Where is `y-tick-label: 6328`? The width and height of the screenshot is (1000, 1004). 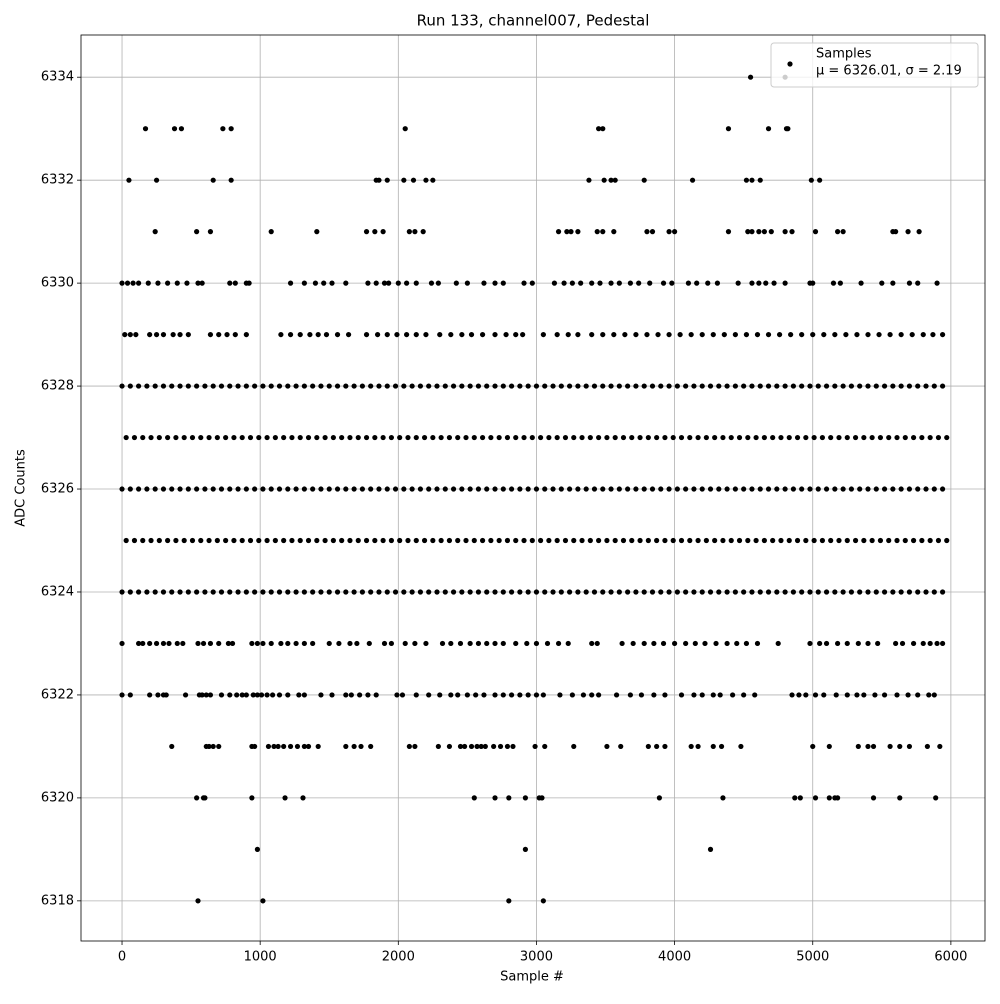
y-tick-label: 6328 is located at coordinates (57, 386).